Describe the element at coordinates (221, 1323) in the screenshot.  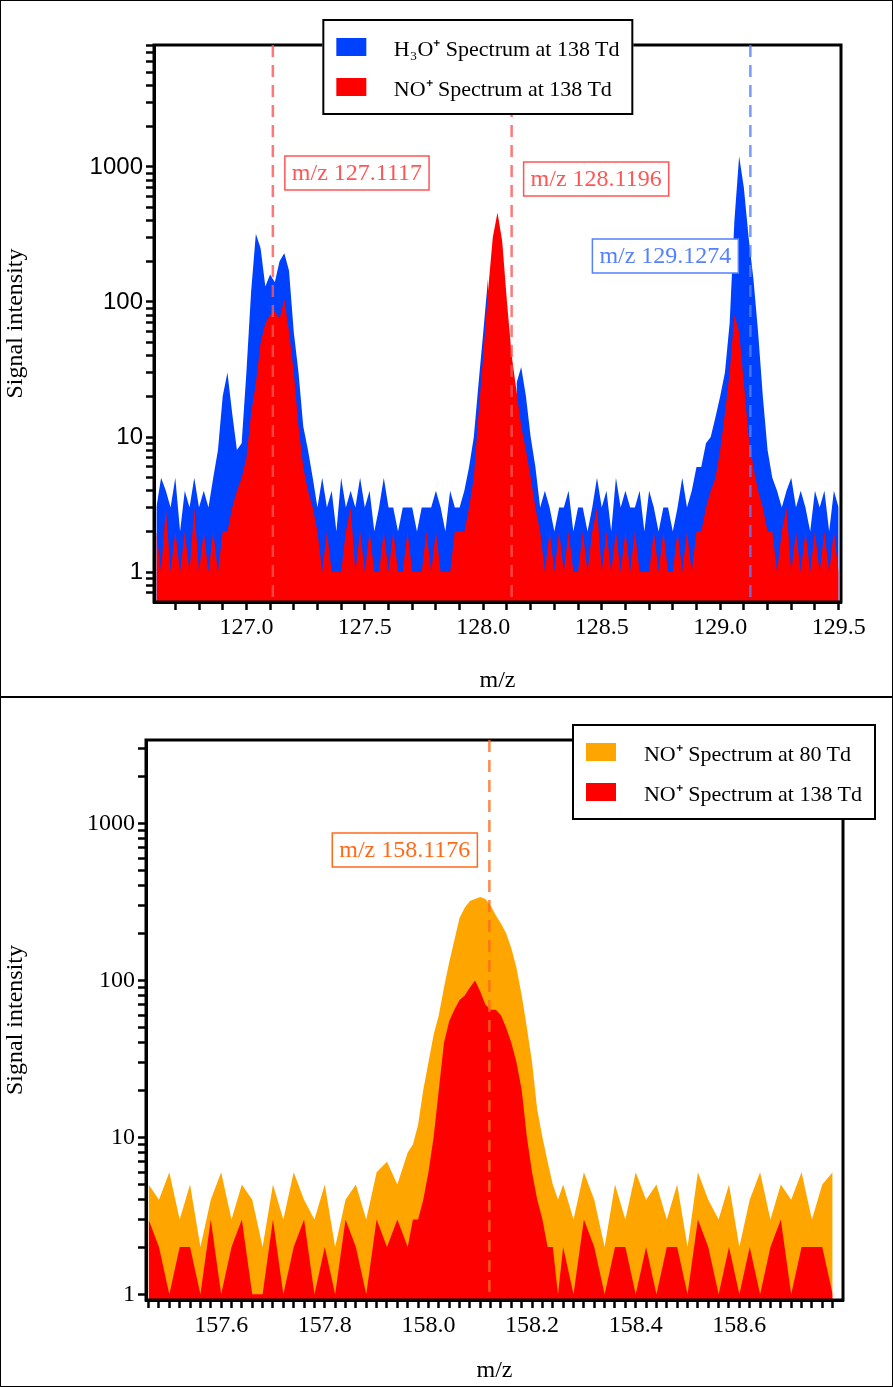
I see `x-tick-label: 157.6` at that location.